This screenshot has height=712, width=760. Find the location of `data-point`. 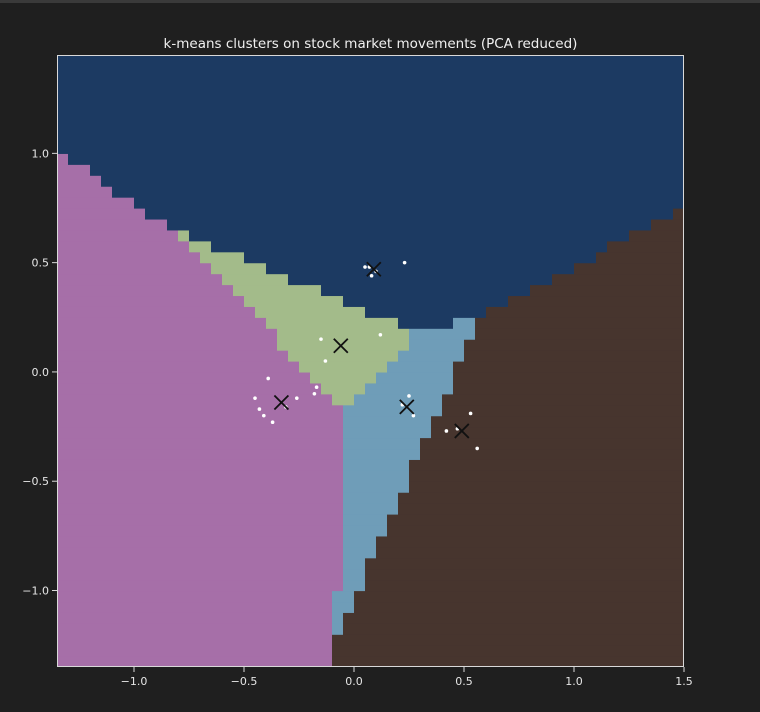

data-point is located at coordinates (264, 415).